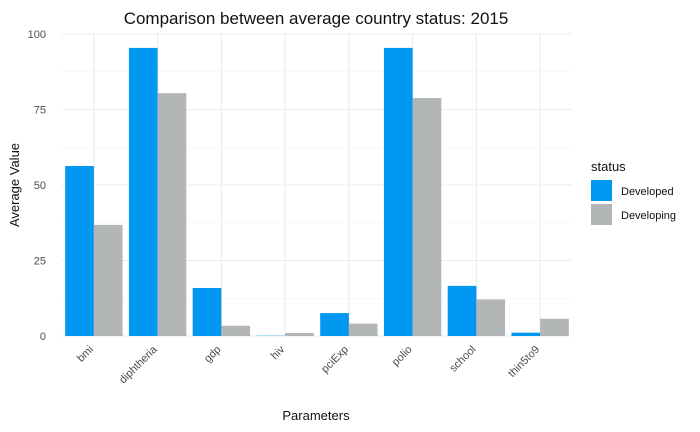 The height and width of the screenshot is (432, 700). I want to click on y-tick-label: 75, so click(40, 111).